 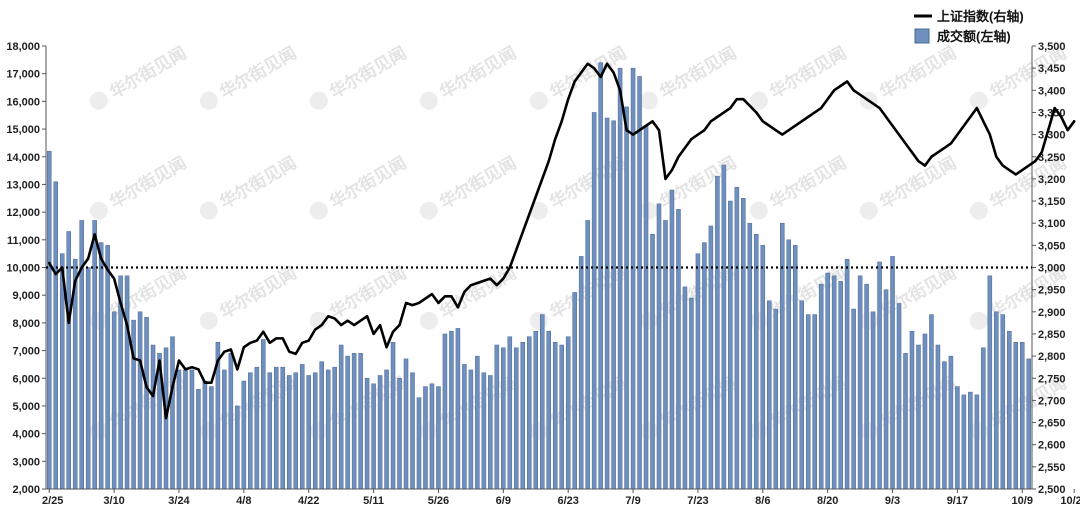 I want to click on x-tick-label: 7/9, so click(x=632, y=501).